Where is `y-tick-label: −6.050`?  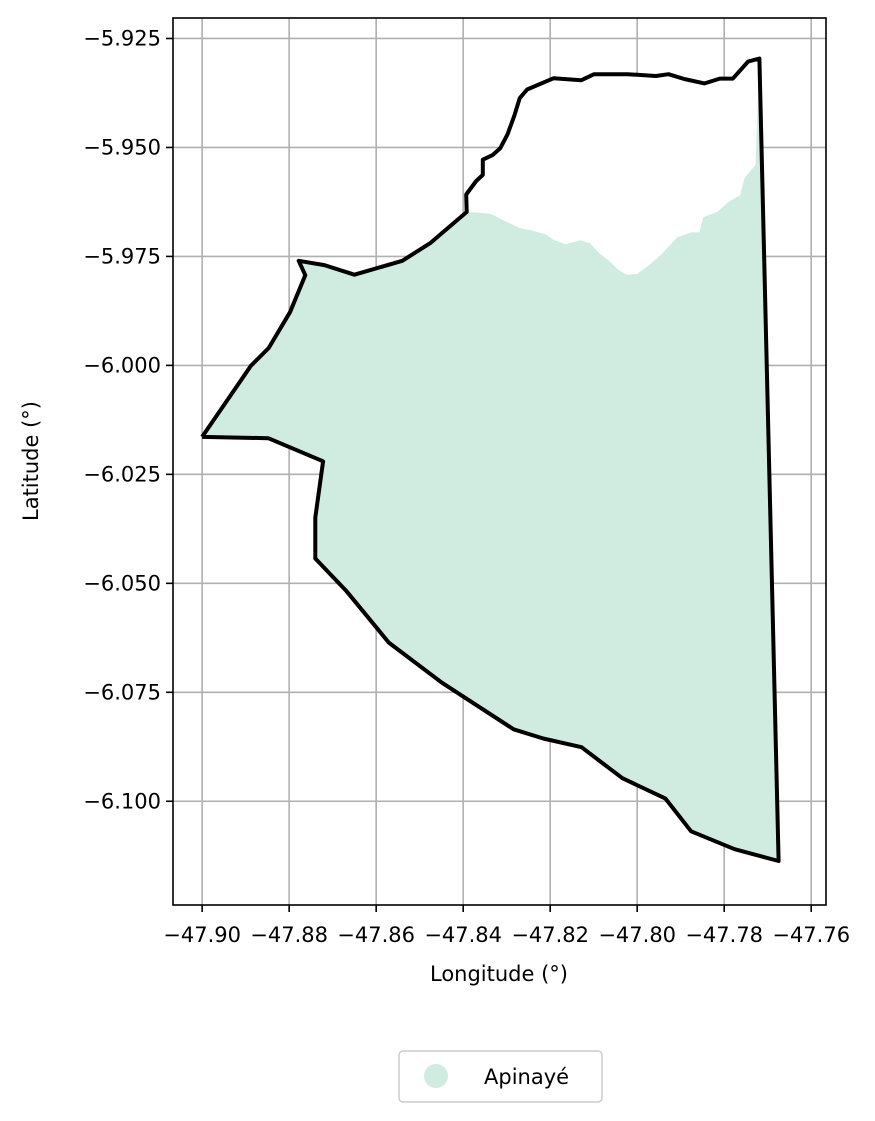
y-tick-label: −6.050 is located at coordinates (122, 583).